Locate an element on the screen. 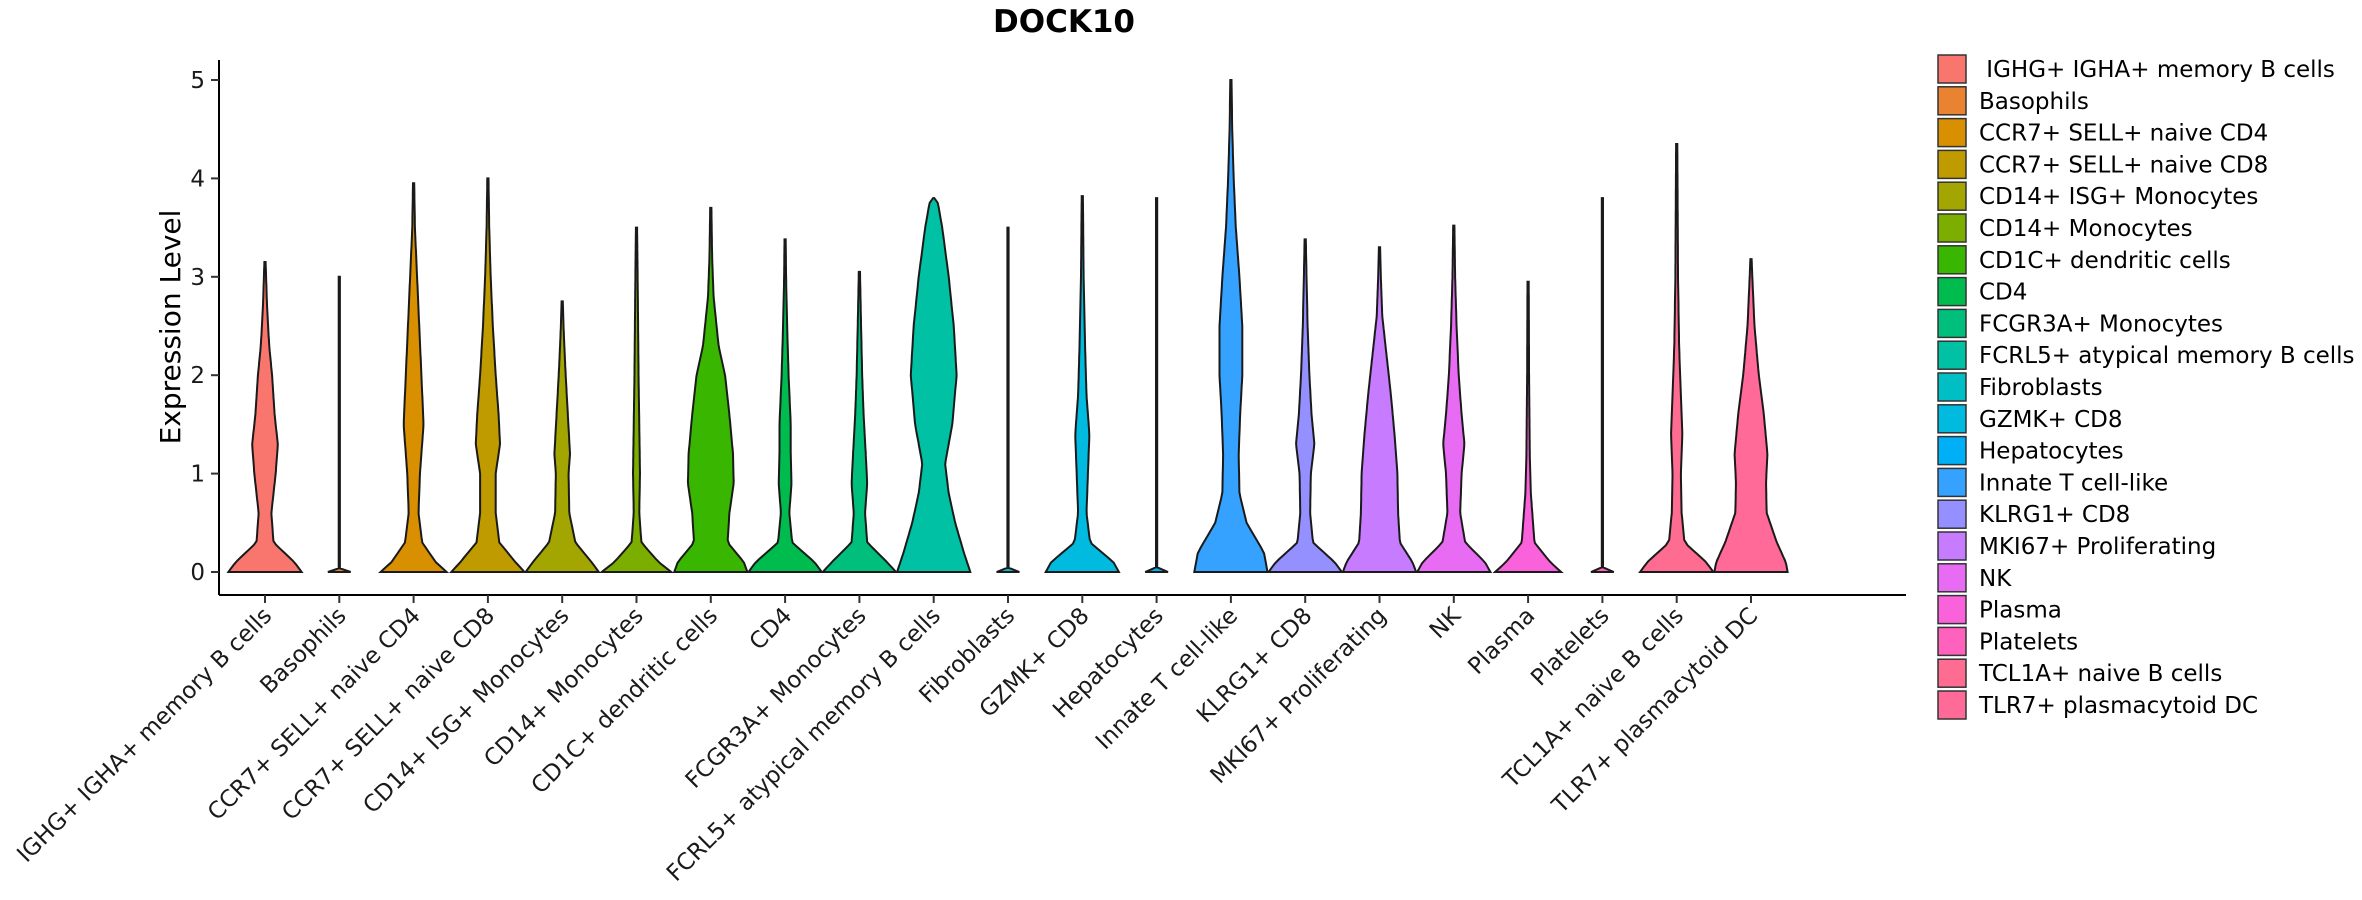 This screenshot has height=900, width=2362. y-axis: 0 1 2 3 4 5 is located at coordinates (205, 327).